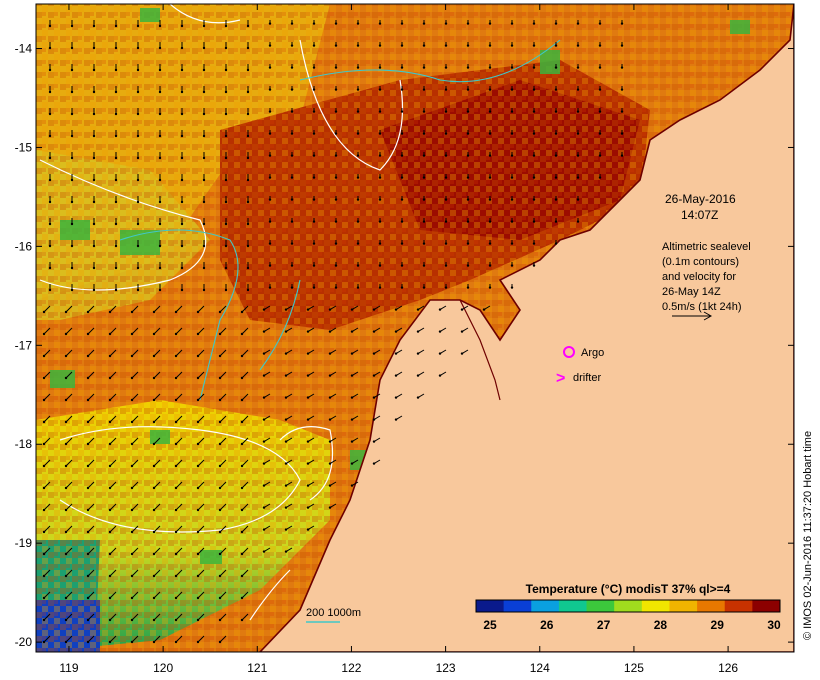 This screenshot has width=820, height=680. I want to click on sealevel-line-1: Altimetric sealevel, so click(706, 247).